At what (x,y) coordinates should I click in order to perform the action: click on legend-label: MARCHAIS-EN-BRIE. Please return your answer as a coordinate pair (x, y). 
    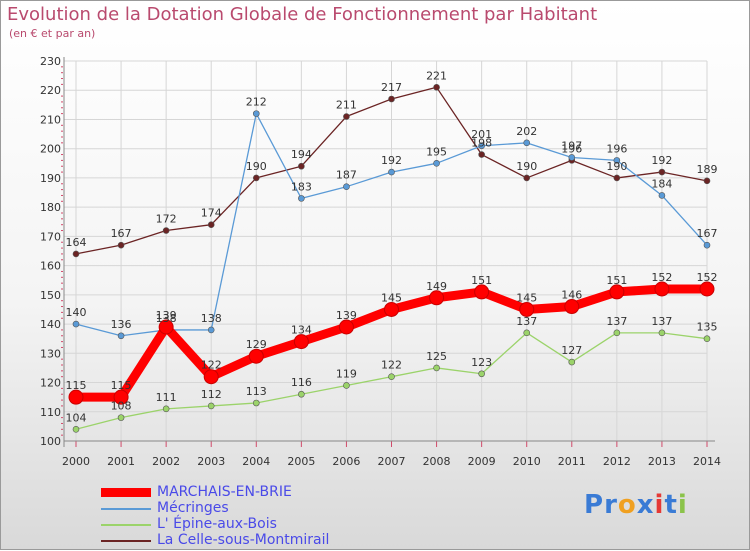
    Looking at the image, I should click on (224, 492).